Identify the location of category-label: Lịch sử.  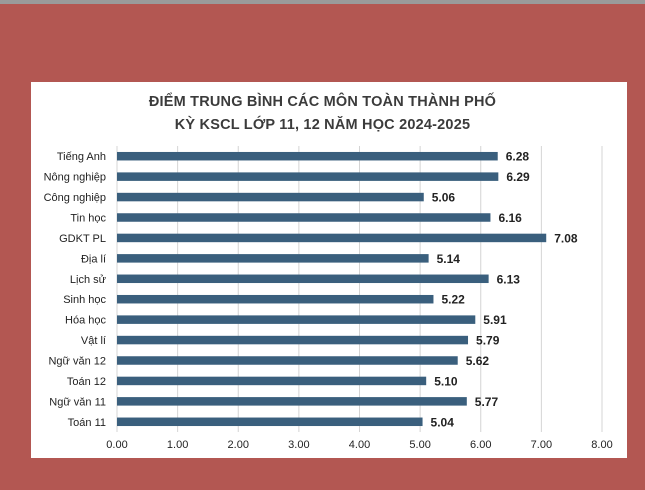
(88, 280).